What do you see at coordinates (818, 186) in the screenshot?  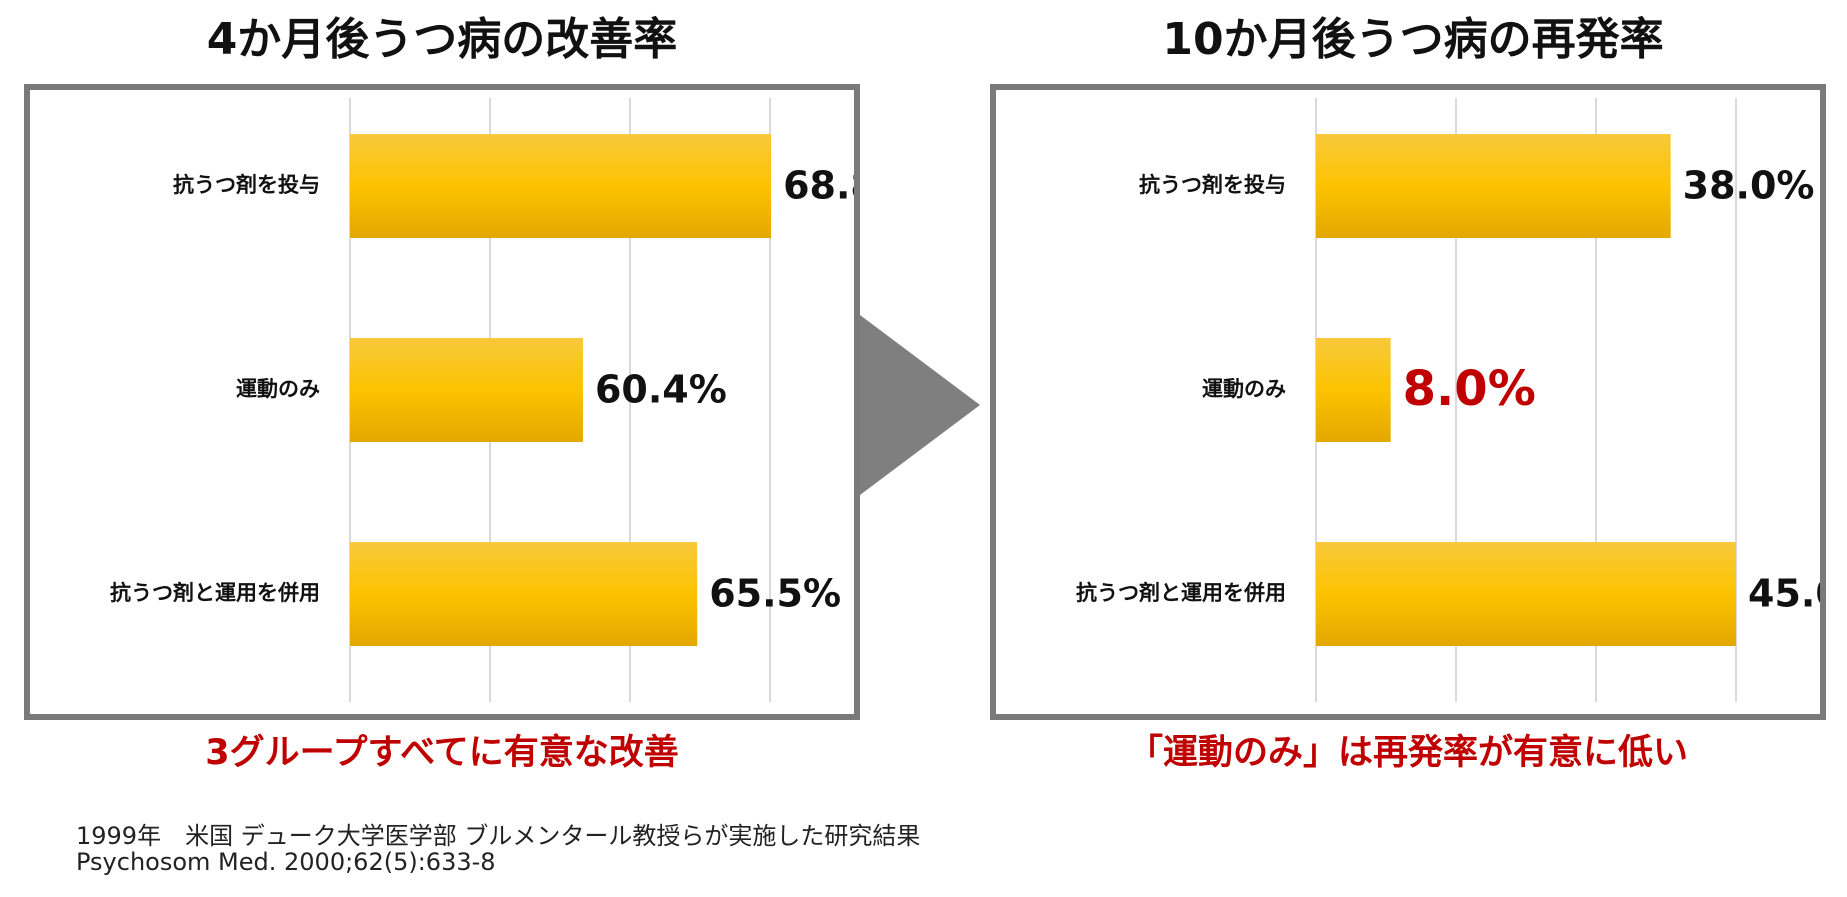 I see `left-chart-value-label: 68.8%` at bounding box center [818, 186].